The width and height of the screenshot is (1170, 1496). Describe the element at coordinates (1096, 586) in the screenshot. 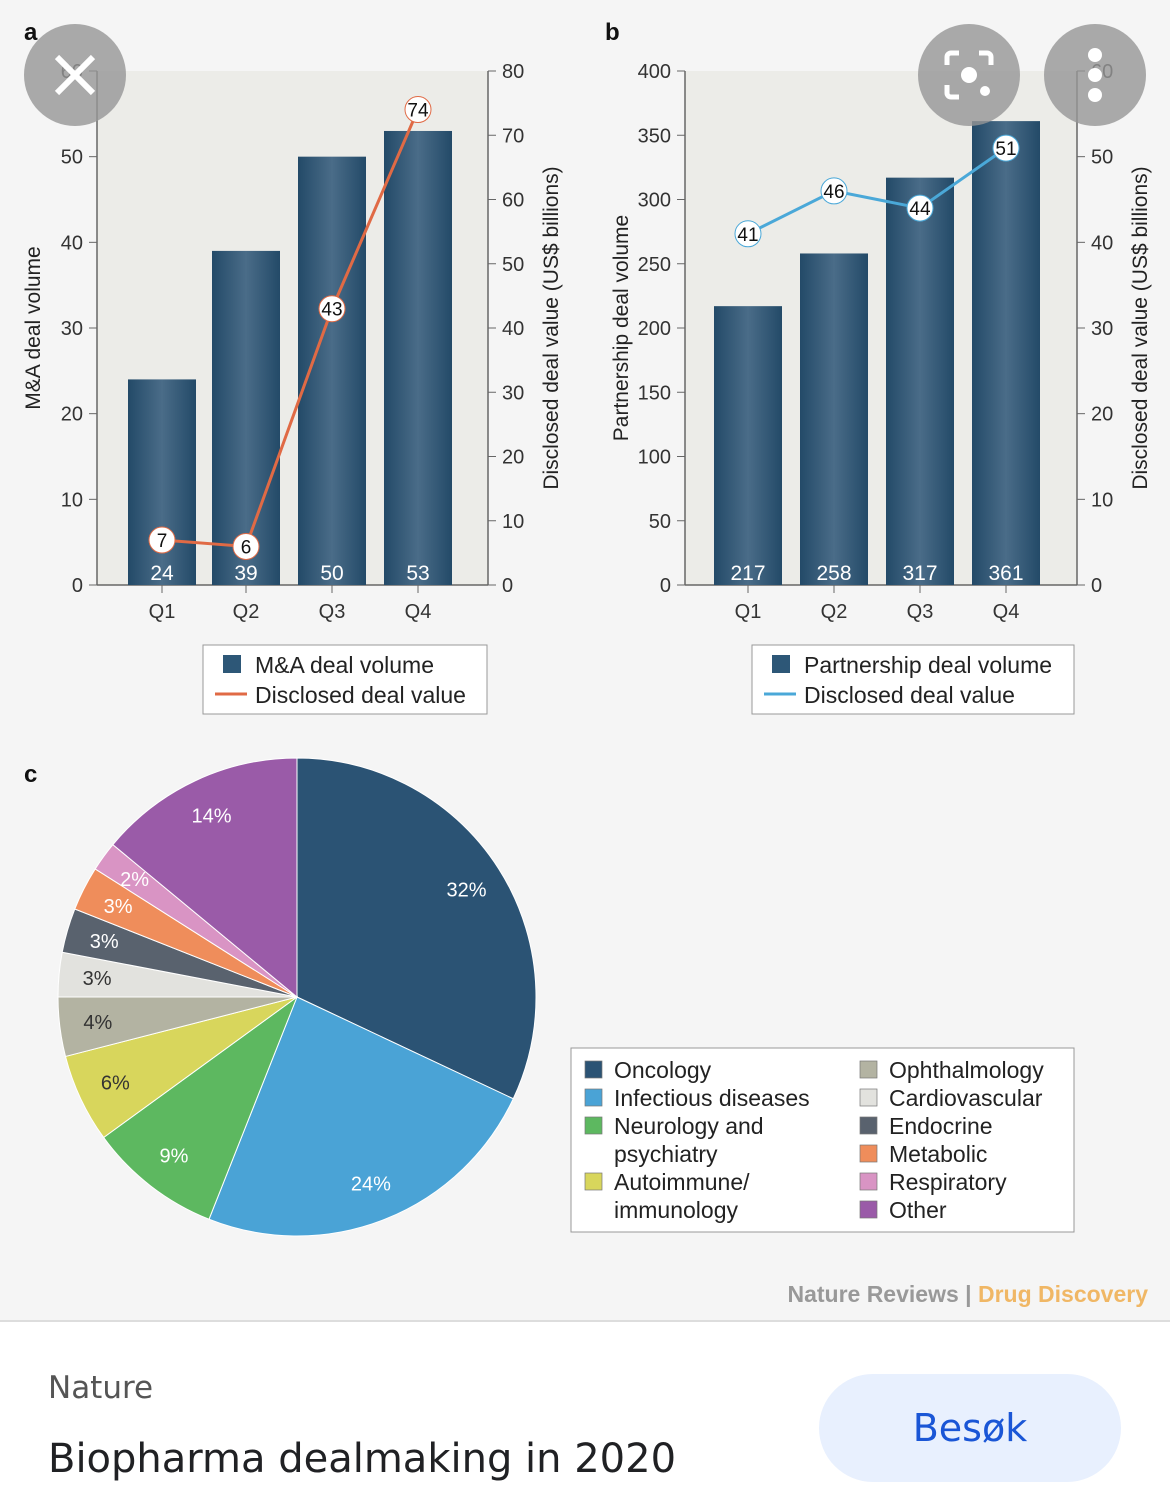

I see `y-right-tick-label: 0` at that location.